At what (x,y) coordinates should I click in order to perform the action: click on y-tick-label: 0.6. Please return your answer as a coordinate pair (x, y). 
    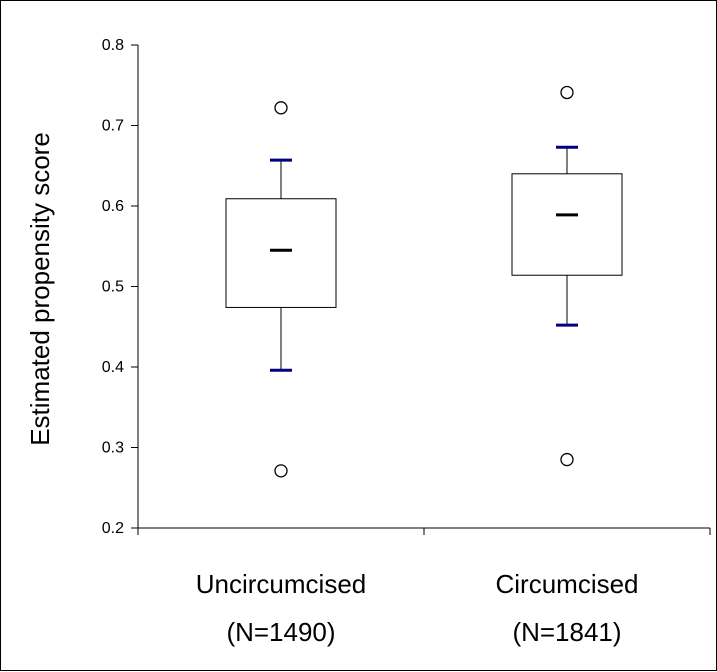
    Looking at the image, I should click on (113, 206).